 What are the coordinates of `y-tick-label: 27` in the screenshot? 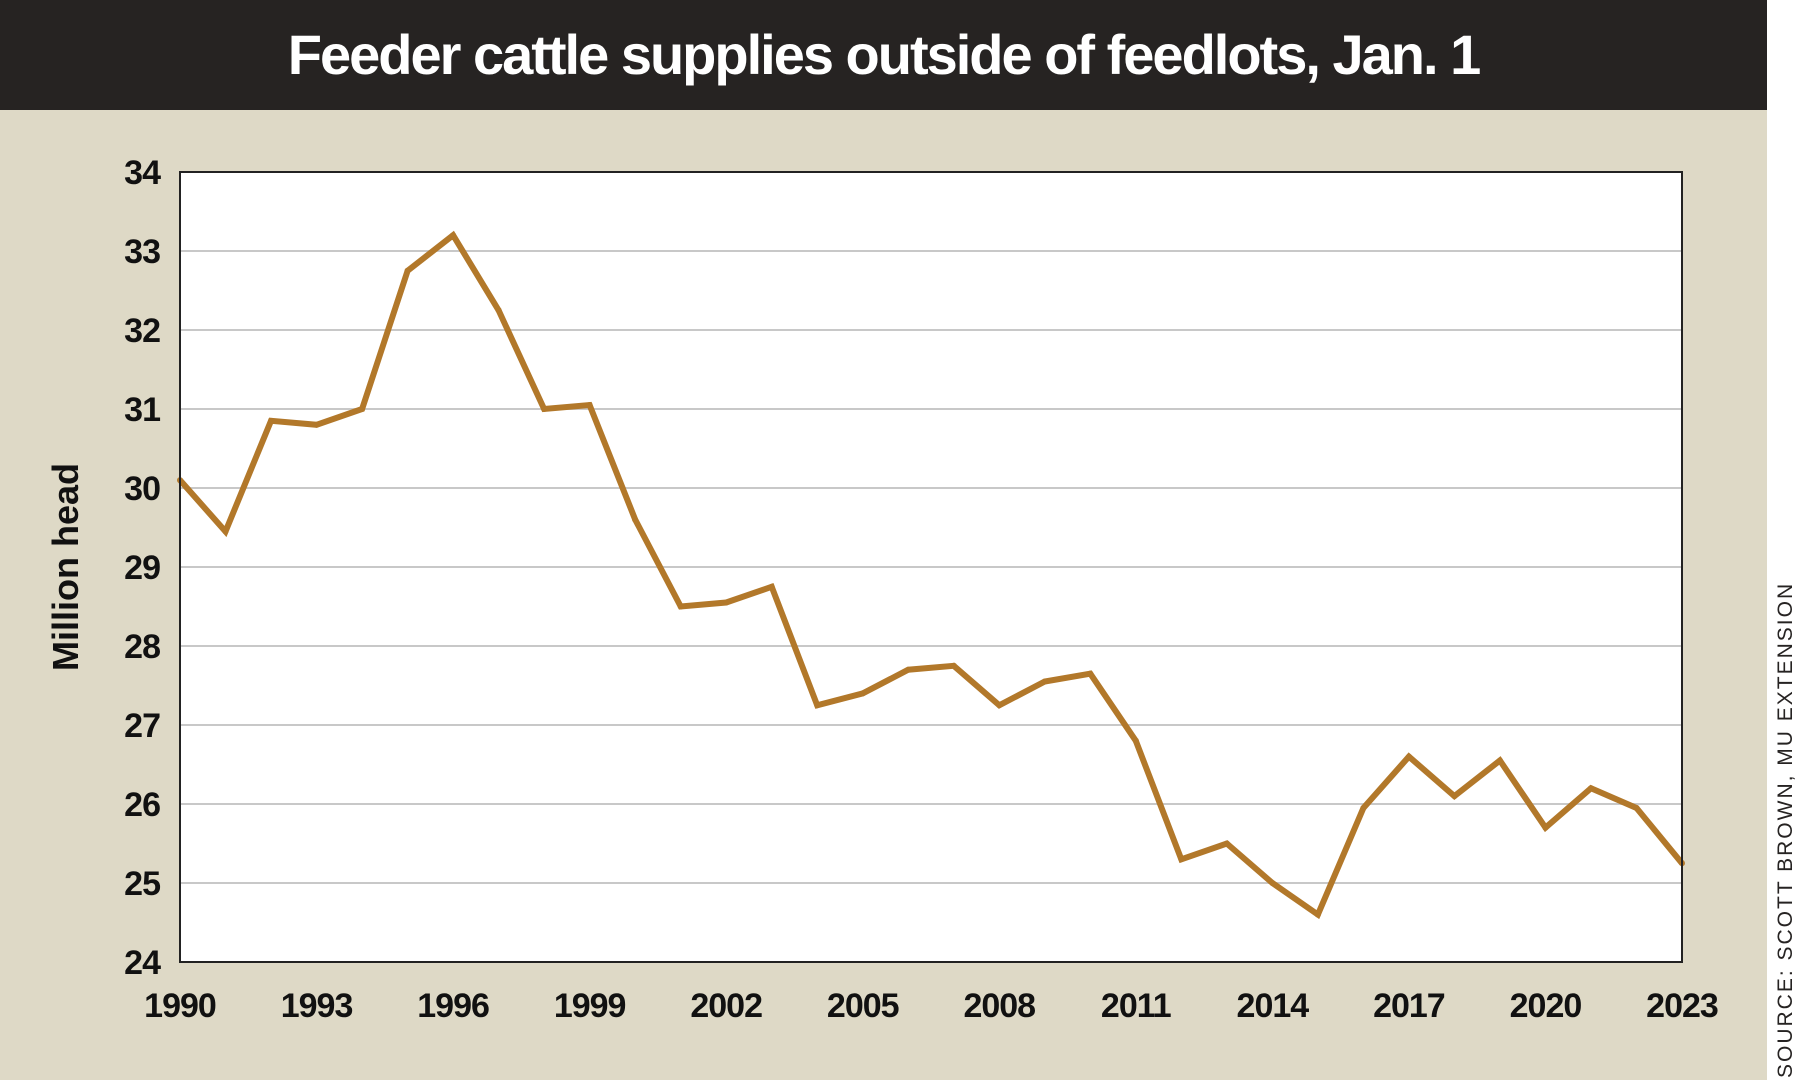 It's located at (142, 726).